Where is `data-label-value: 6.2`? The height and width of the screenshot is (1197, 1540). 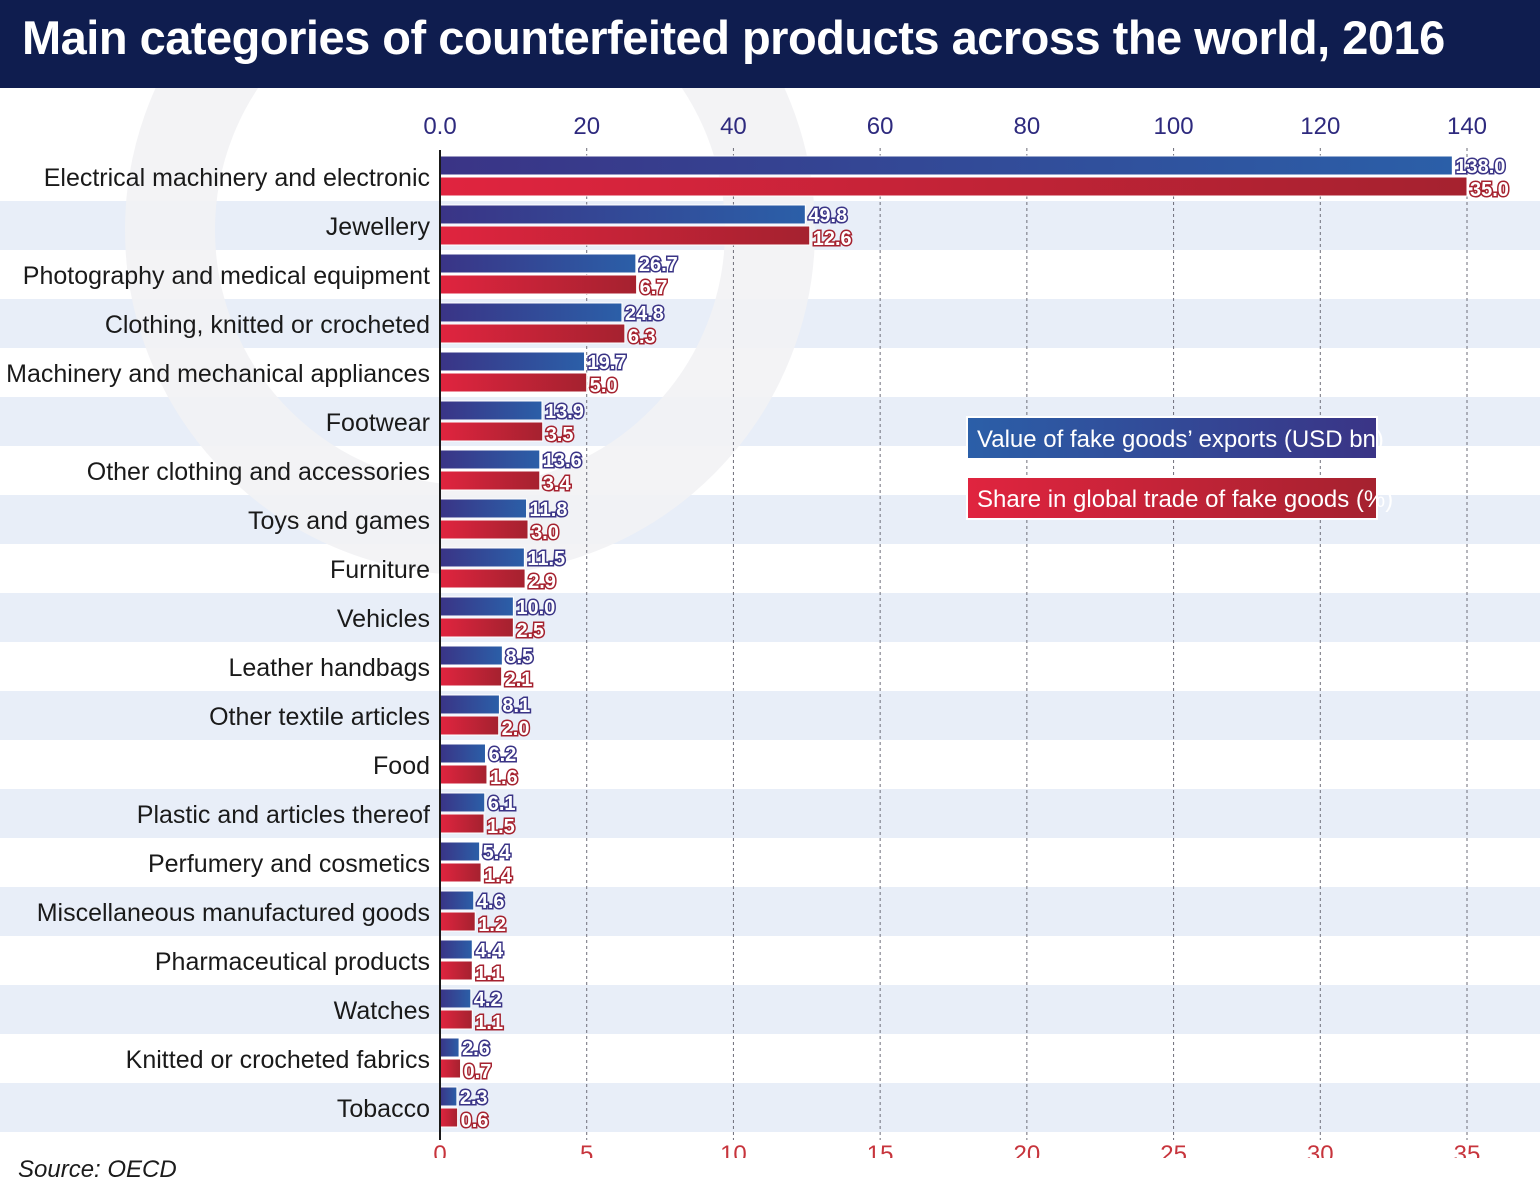
data-label-value: 6.2 is located at coordinates (502, 755).